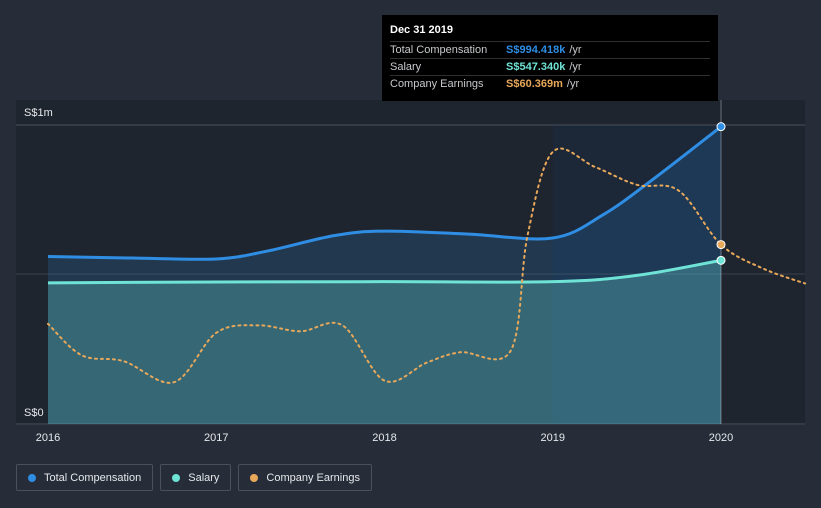 The image size is (821, 508). I want to click on tooltip-value: S$60.369m, so click(534, 84).